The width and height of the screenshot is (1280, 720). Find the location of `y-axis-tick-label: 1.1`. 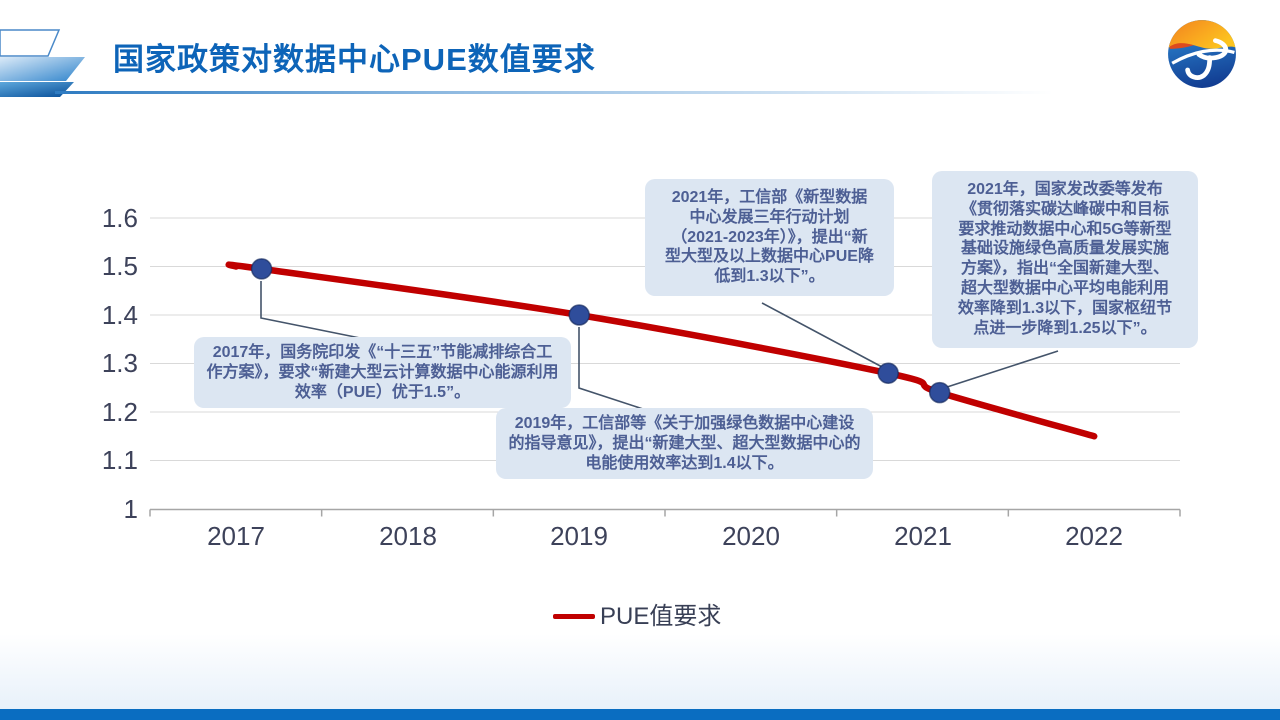

y-axis-tick-label: 1.1 is located at coordinates (119, 460).